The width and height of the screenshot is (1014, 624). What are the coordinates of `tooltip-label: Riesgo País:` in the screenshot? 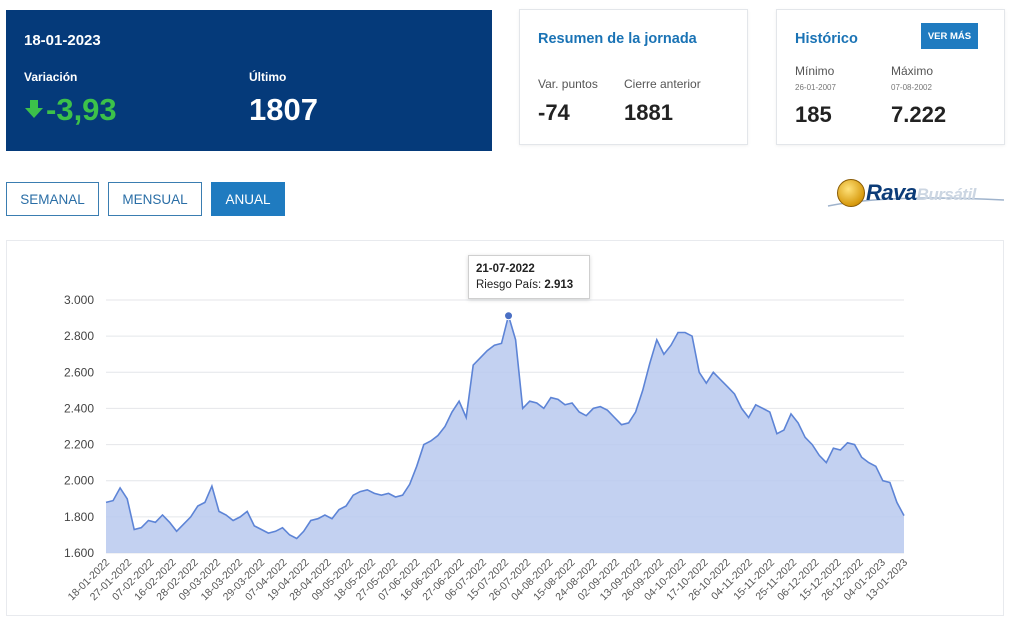 It's located at (509, 285).